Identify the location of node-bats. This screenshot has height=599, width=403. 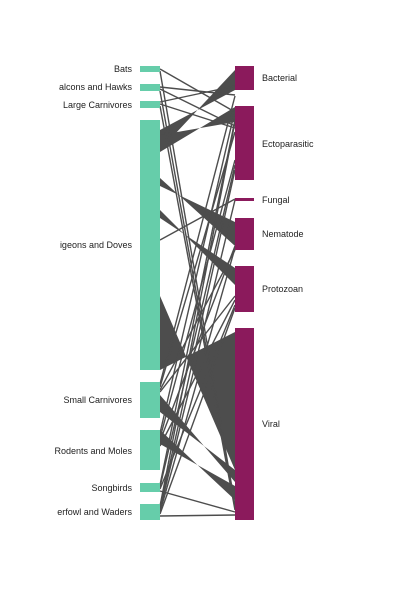
(150, 69).